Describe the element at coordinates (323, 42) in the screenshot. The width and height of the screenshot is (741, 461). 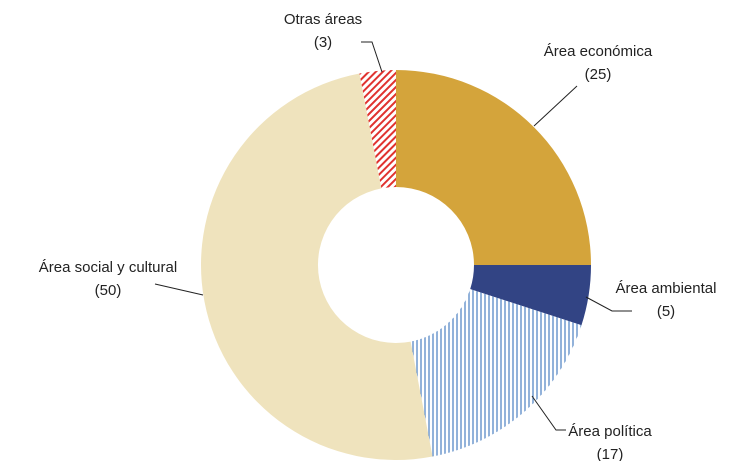
I see `value-label: (3)` at that location.